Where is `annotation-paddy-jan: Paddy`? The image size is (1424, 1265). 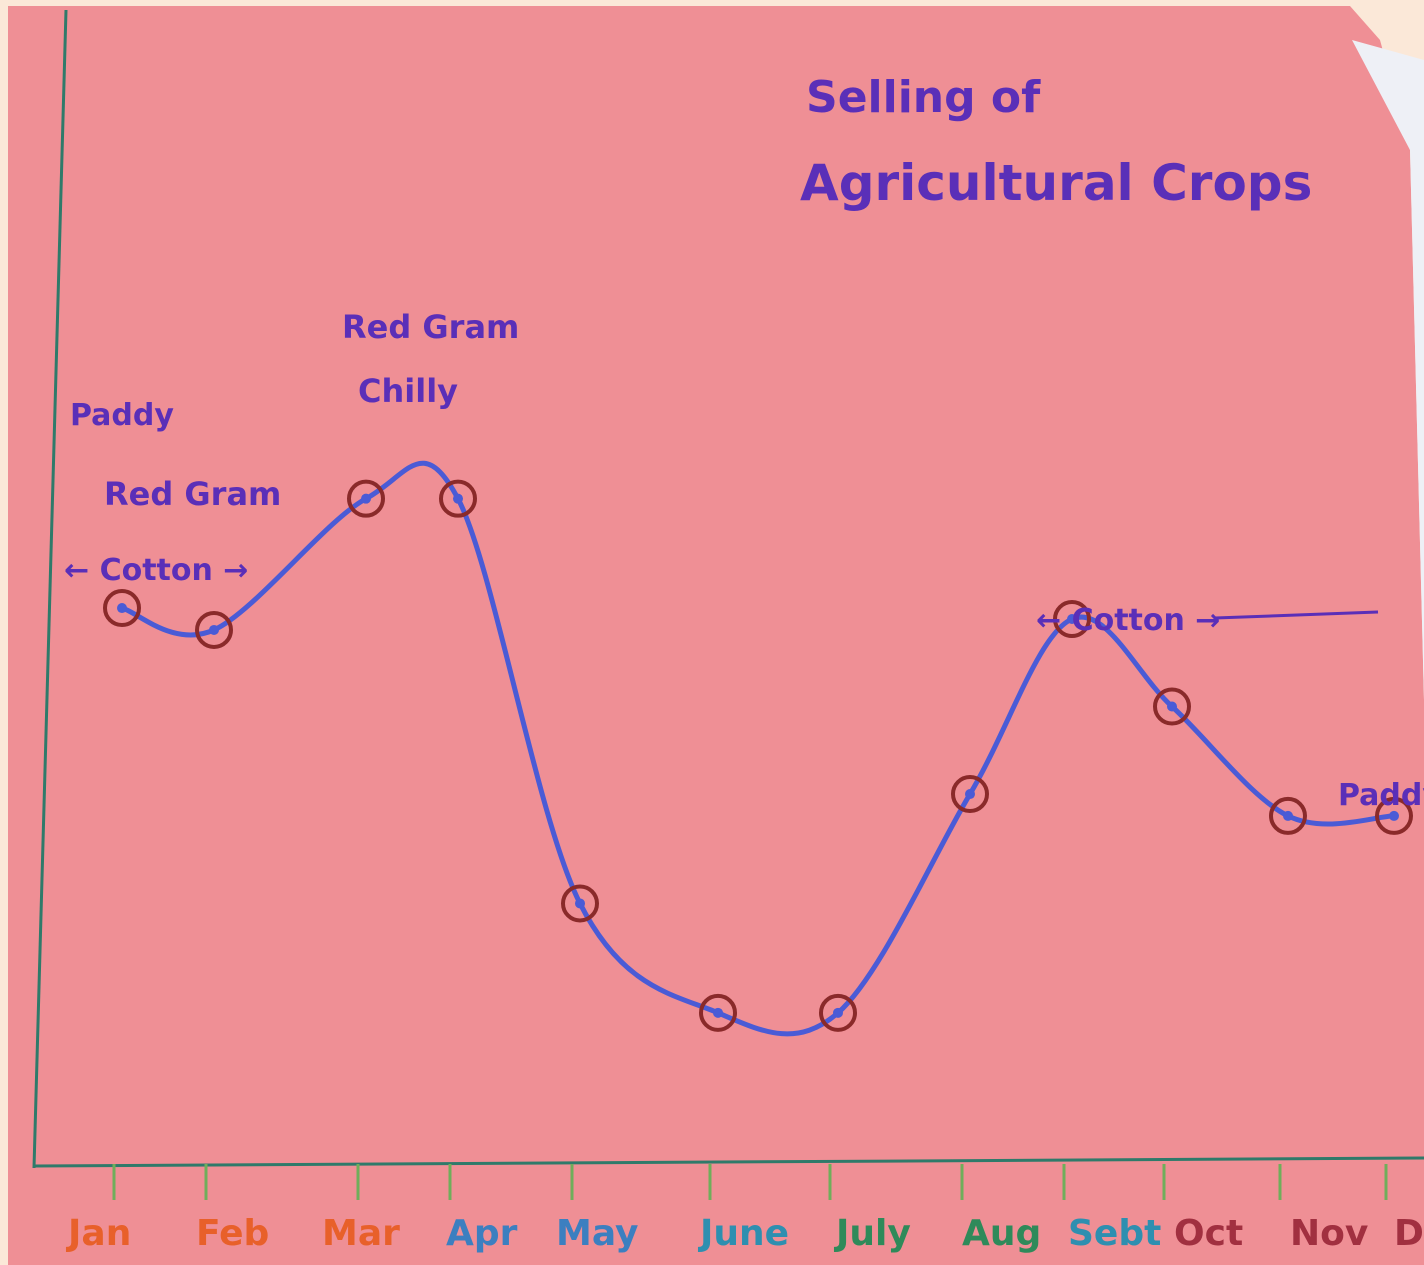
annotation-paddy-jan: Paddy is located at coordinates (122, 415).